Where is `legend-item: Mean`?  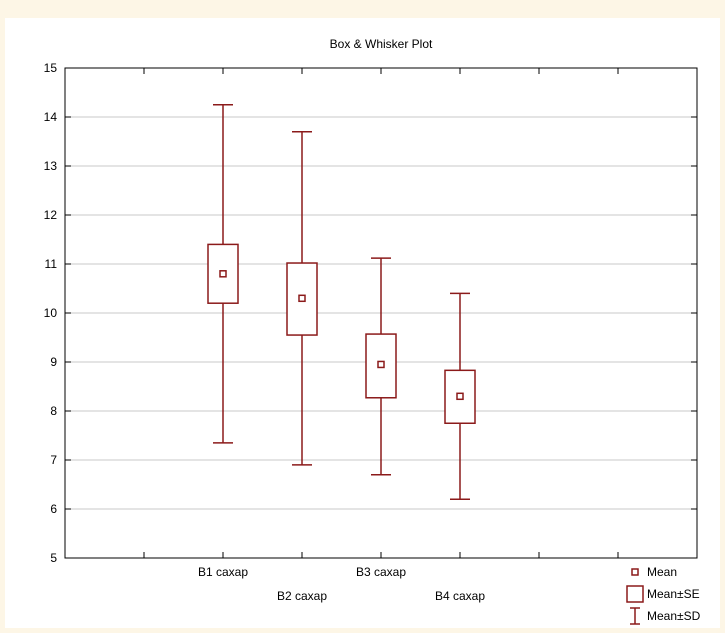
legend-item: Mean is located at coordinates (654, 572).